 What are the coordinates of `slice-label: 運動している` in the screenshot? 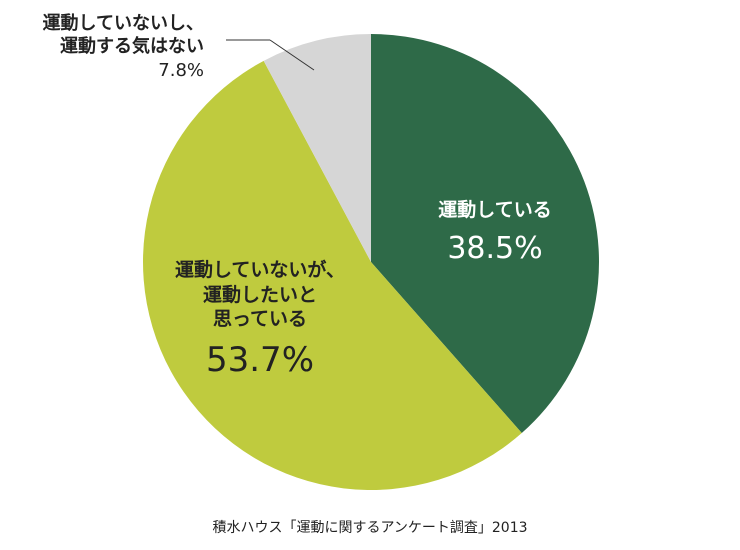 It's located at (495, 210).